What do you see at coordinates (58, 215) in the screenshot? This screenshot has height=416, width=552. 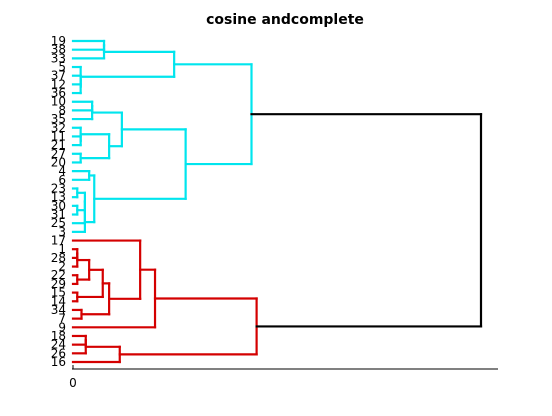 I see `leaf-label: 31` at bounding box center [58, 215].